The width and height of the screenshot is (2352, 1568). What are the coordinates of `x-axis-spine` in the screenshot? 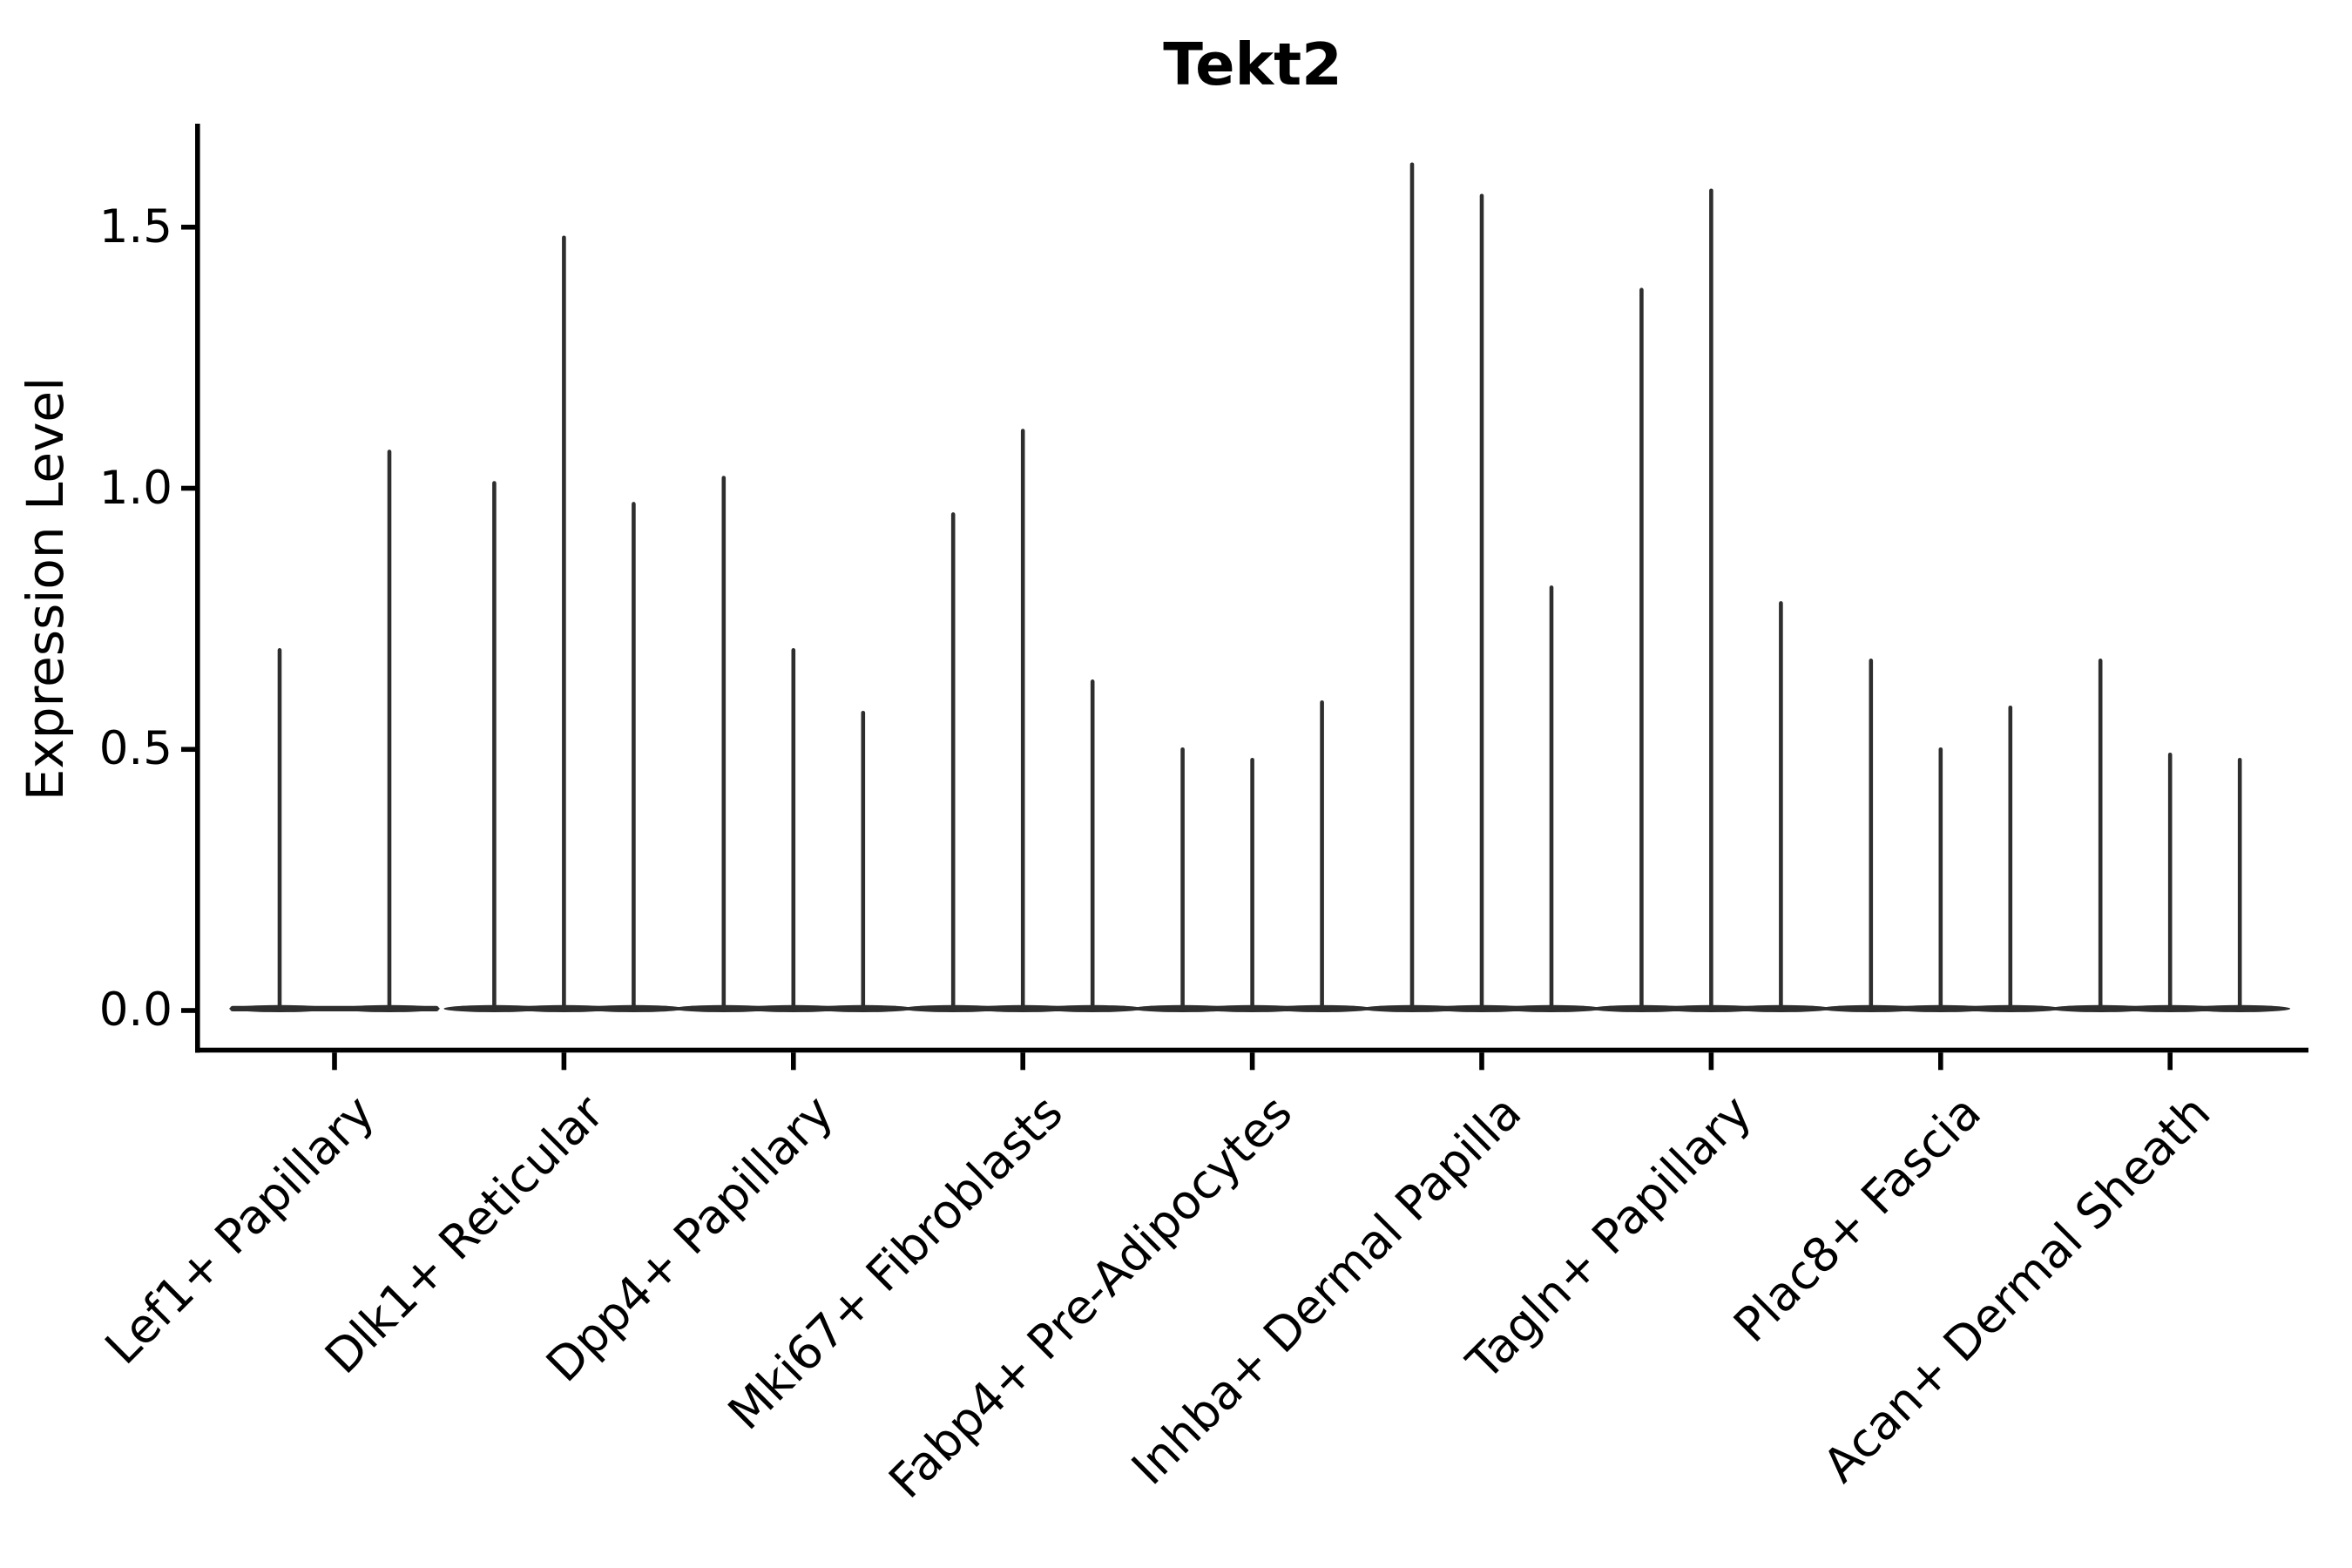 It's located at (1251, 1050).